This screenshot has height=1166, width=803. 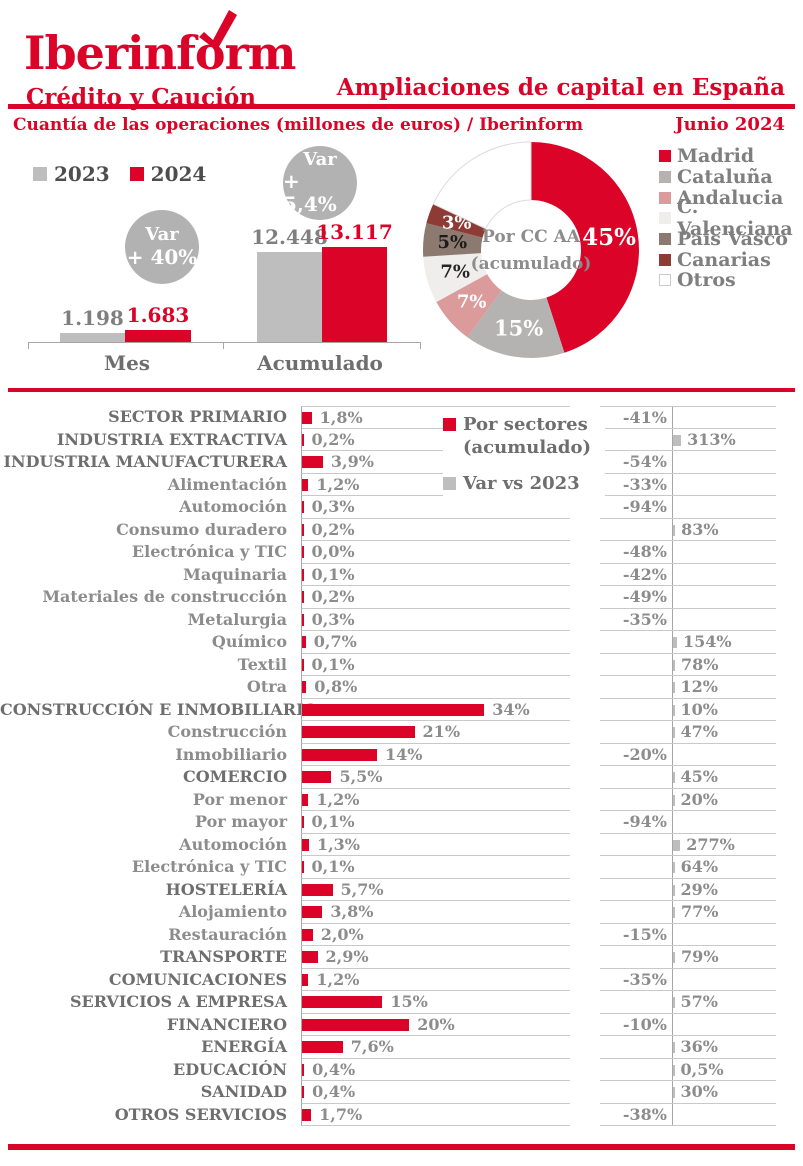 What do you see at coordinates (401, 619) in the screenshot?
I see `sector-row: Metalurgia 0,3% -35%` at bounding box center [401, 619].